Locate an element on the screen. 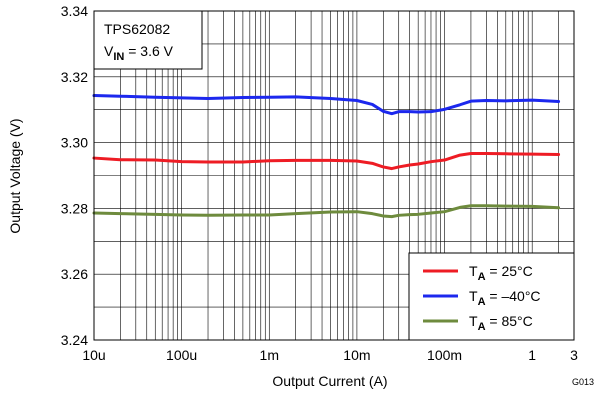 The width and height of the screenshot is (598, 396). y-tick-labels: 3.24 3.26 3.28 3.30 3.32 3.34 is located at coordinates (74, 175).